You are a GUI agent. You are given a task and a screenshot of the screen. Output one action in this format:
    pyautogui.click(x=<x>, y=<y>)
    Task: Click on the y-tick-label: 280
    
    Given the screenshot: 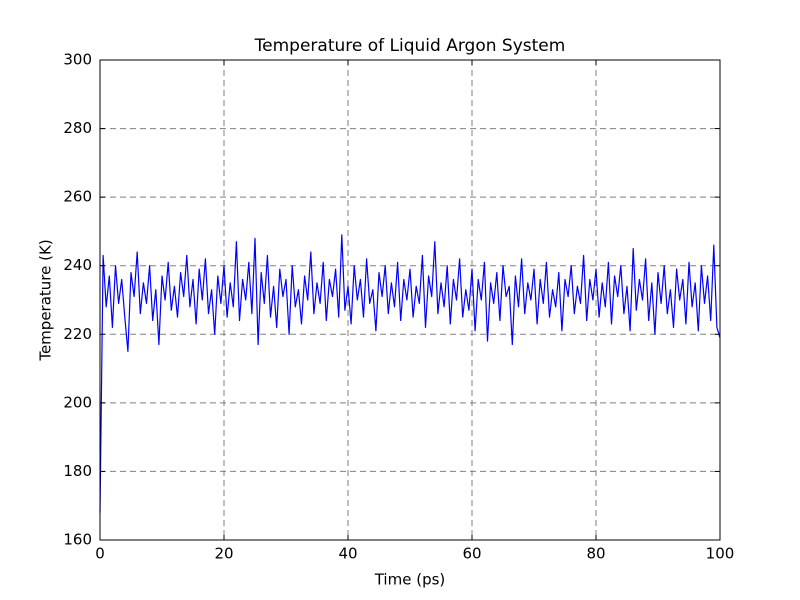 What is the action you would take?
    pyautogui.click(x=77, y=128)
    